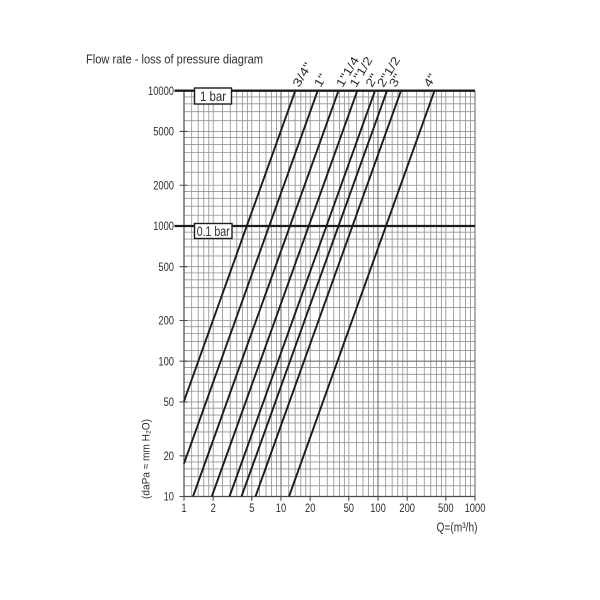 The image size is (600, 600). Describe the element at coordinates (213, 231) in the screenshot. I see `svg-text: 0.1 bar` at that location.